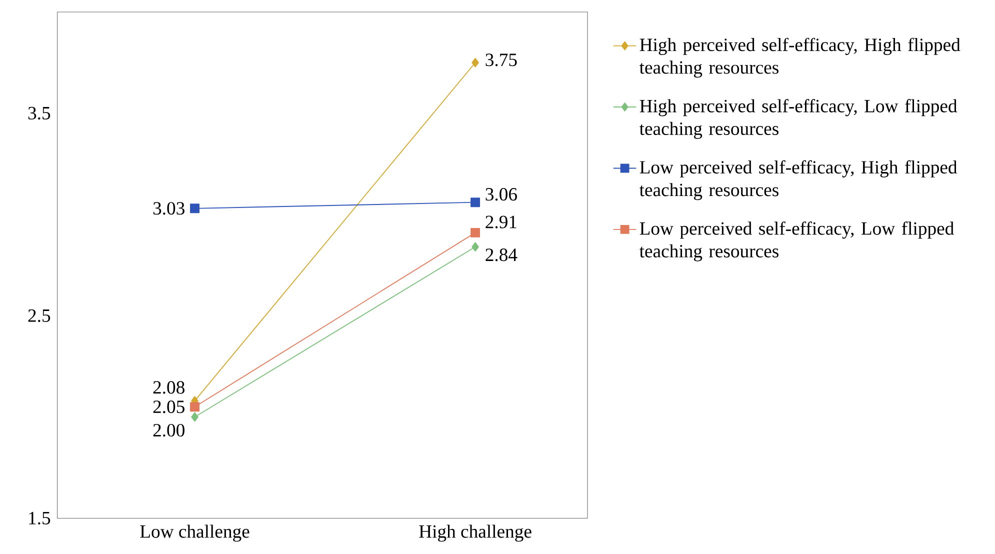  What do you see at coordinates (501, 194) in the screenshot?
I see `data-label: 3.06` at bounding box center [501, 194].